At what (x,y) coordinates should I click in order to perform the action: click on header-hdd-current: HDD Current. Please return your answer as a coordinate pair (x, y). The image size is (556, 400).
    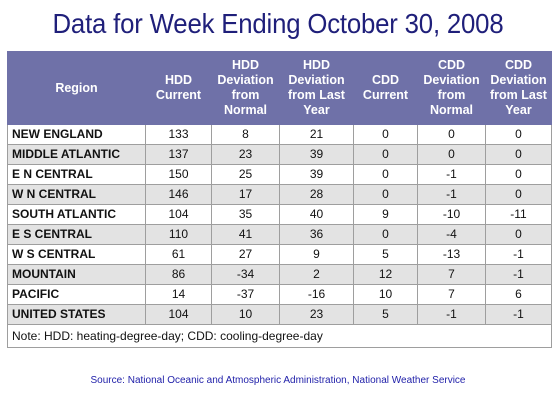
    Looking at the image, I should click on (178, 88).